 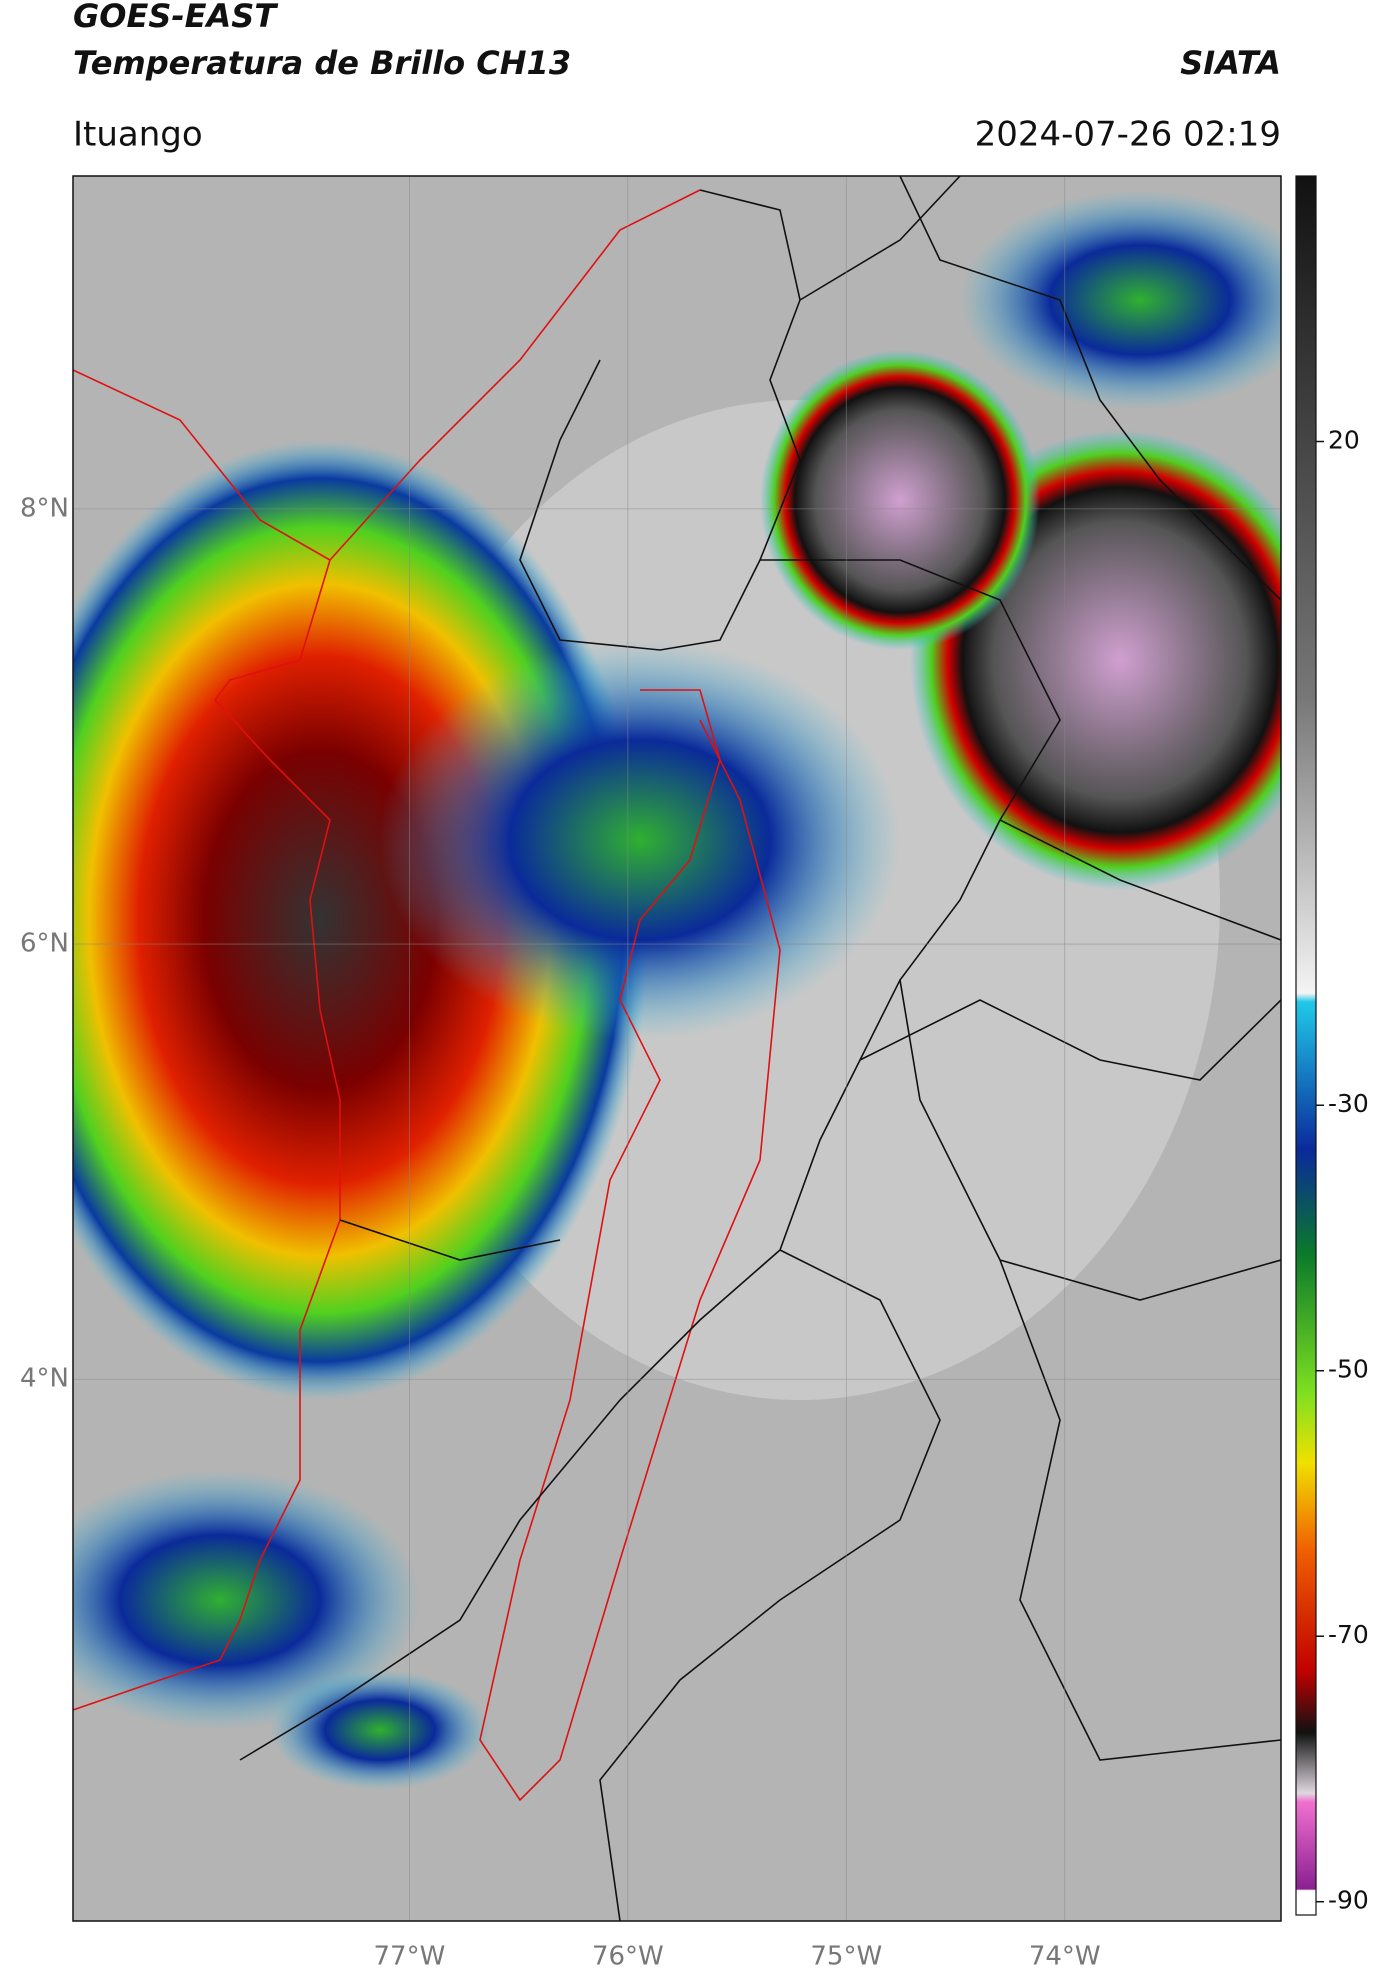 I want to click on title: GOES-EAST, so click(x=175, y=17).